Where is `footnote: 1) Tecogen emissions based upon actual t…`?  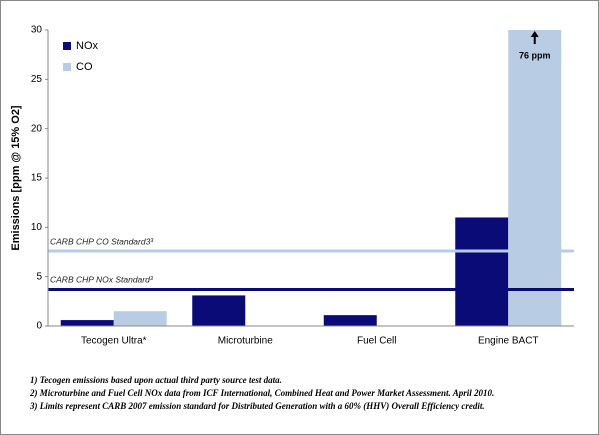
footnote: 1) Tecogen emissions based upon actual t… is located at coordinates (156, 380).